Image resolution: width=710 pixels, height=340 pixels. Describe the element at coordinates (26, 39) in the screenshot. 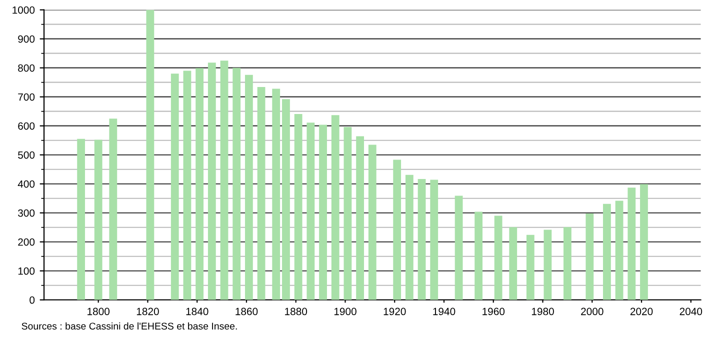

I see `y-tick-label: 900` at that location.